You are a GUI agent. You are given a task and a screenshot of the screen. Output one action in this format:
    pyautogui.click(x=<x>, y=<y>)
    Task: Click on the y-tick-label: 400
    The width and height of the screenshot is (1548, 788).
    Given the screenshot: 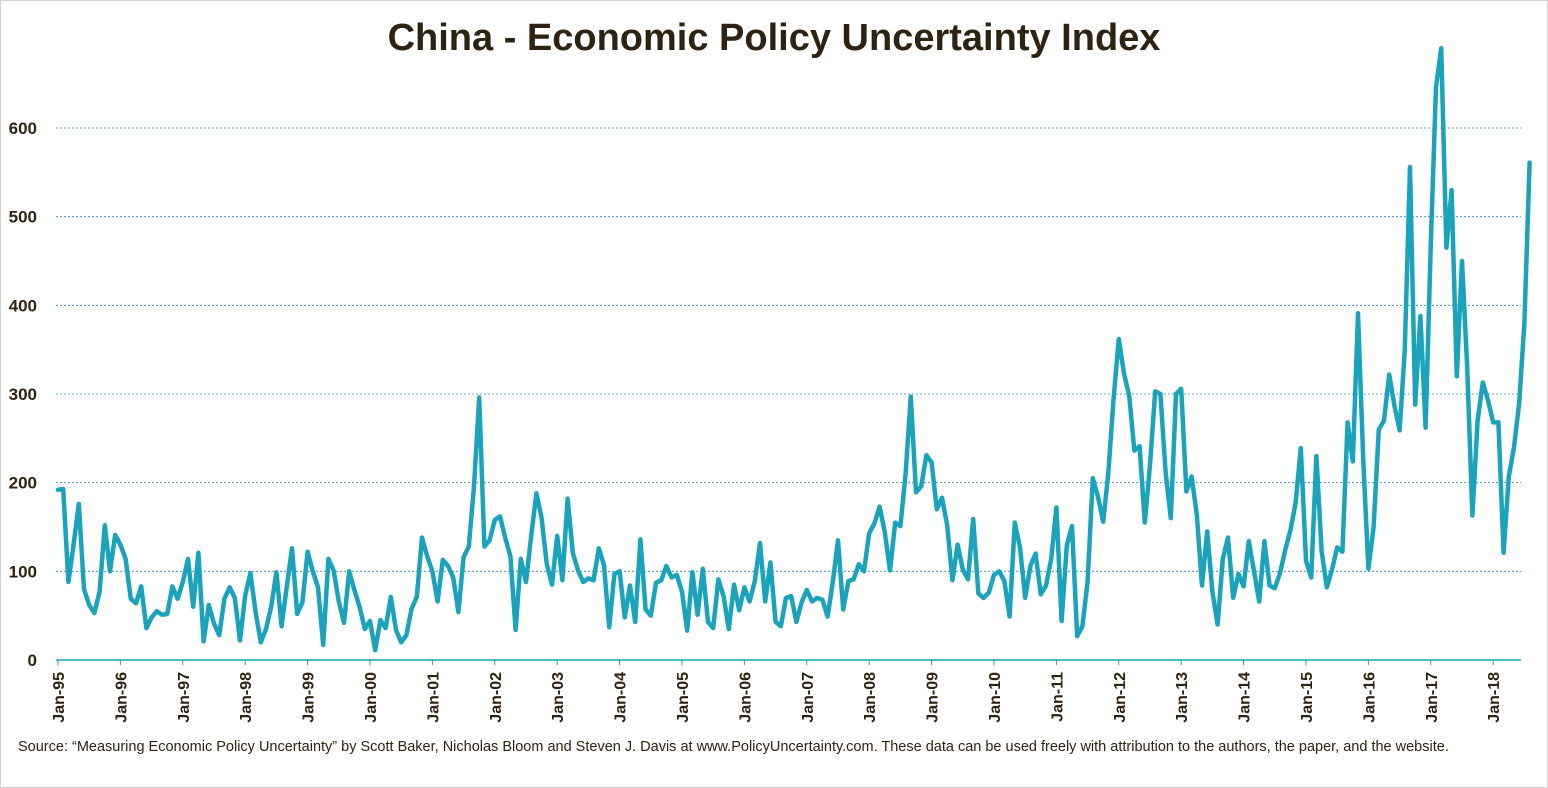 What is the action you would take?
    pyautogui.click(x=23, y=305)
    